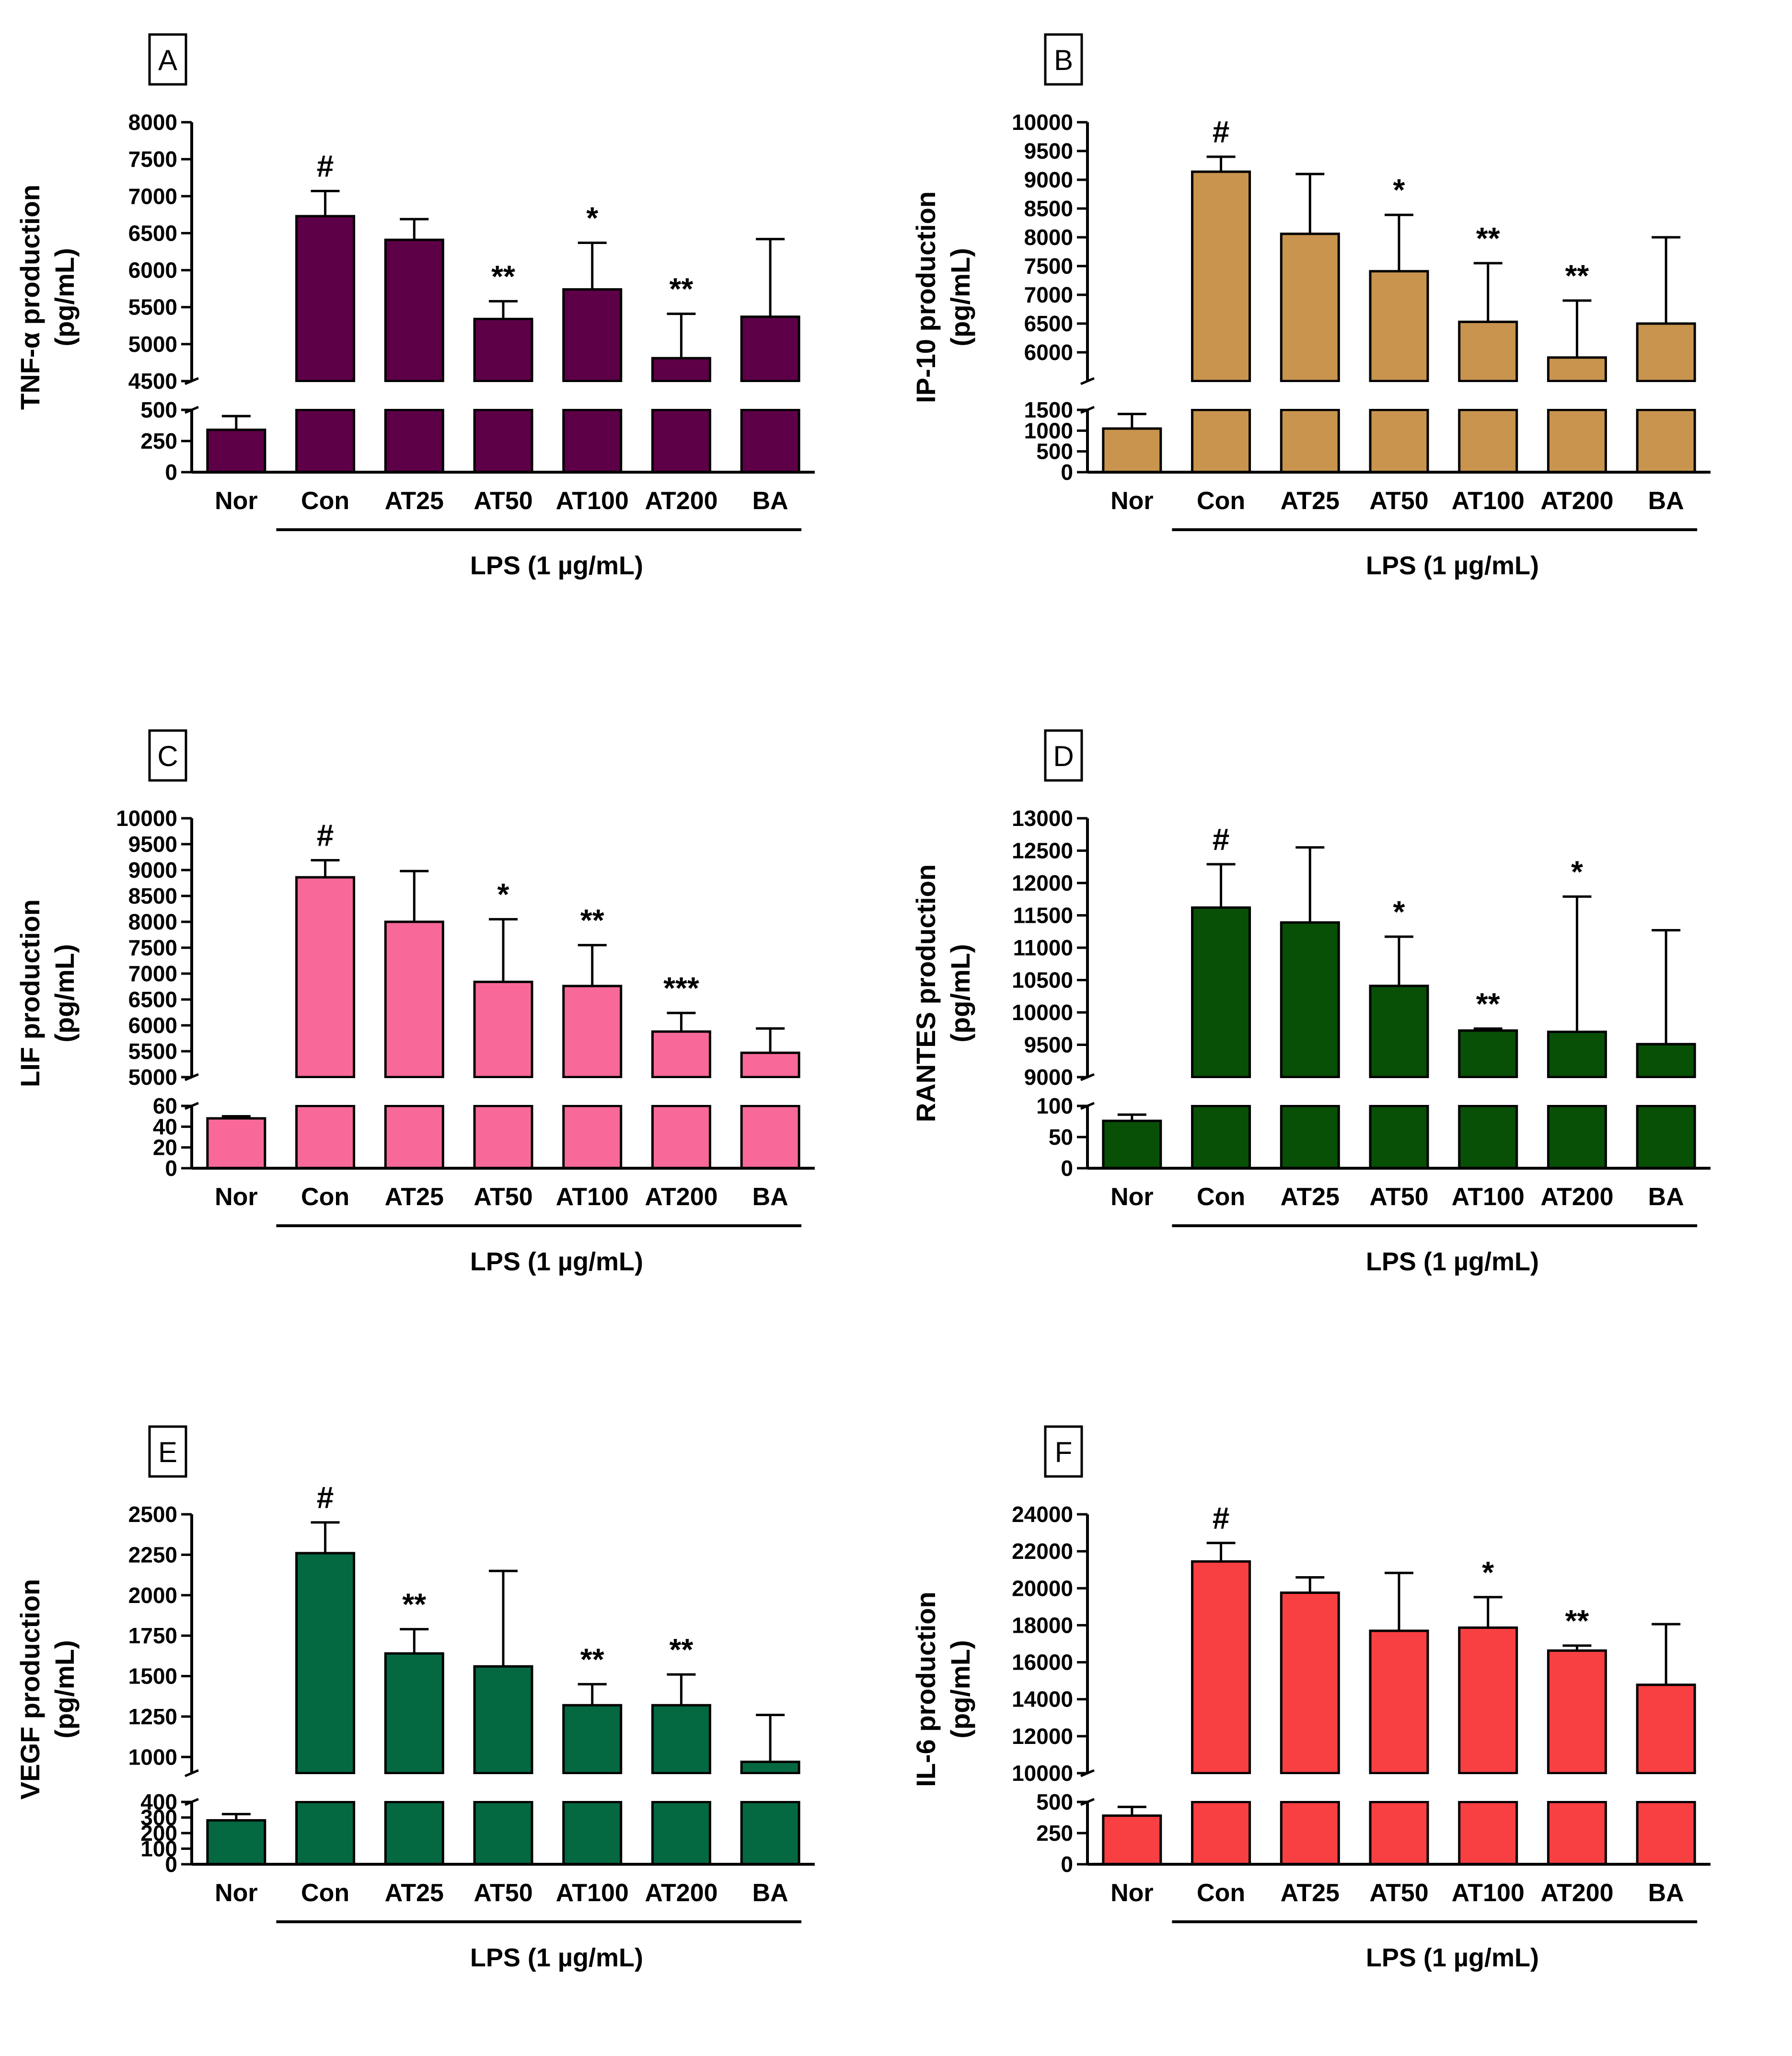  I want to click on y-tick-label: 7000, so click(152, 974).